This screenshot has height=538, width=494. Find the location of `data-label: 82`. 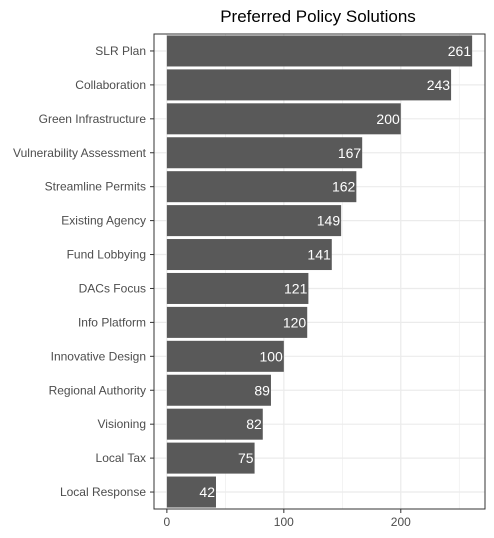

data-label: 82 is located at coordinates (254, 424).